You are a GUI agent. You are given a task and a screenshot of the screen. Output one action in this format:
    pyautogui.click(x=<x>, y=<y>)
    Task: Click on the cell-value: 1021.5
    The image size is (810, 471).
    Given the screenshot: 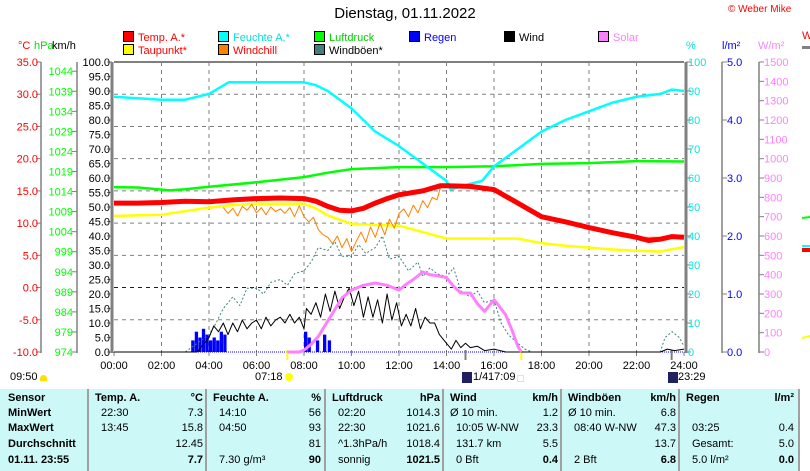 What is the action you would take?
    pyautogui.click(x=423, y=460)
    